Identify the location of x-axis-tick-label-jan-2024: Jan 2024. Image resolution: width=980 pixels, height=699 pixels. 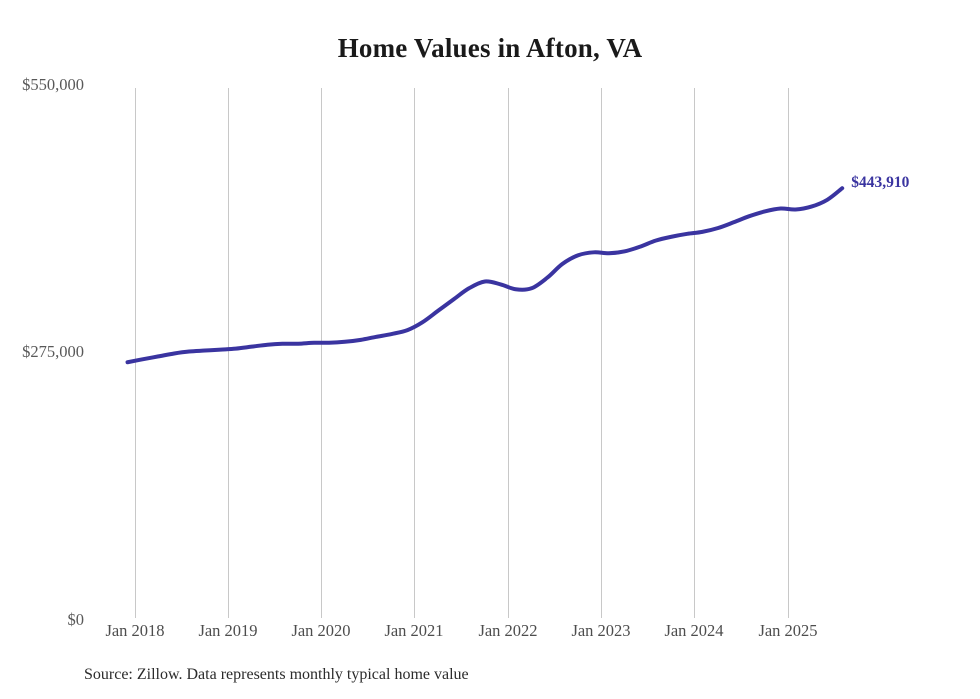
(694, 630).